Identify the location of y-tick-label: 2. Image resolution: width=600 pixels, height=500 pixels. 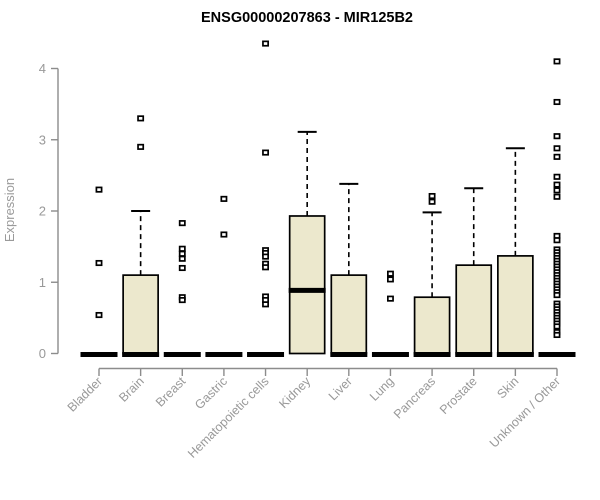
(42, 211).